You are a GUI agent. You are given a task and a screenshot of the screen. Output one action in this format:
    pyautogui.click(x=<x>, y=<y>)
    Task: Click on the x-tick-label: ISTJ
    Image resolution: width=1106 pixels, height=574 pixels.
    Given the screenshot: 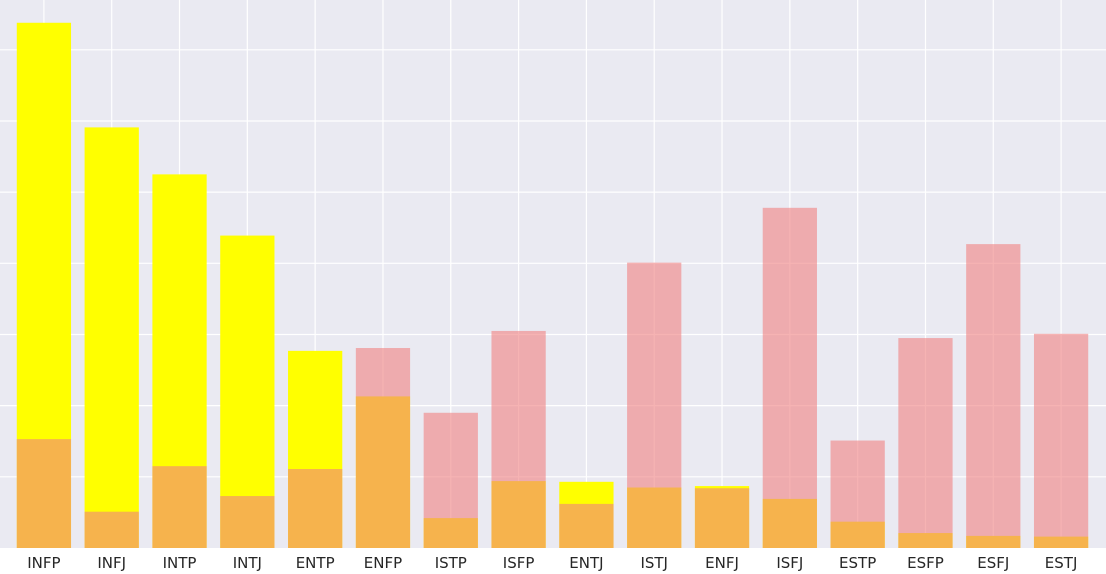 What is the action you would take?
    pyautogui.click(x=654, y=563)
    